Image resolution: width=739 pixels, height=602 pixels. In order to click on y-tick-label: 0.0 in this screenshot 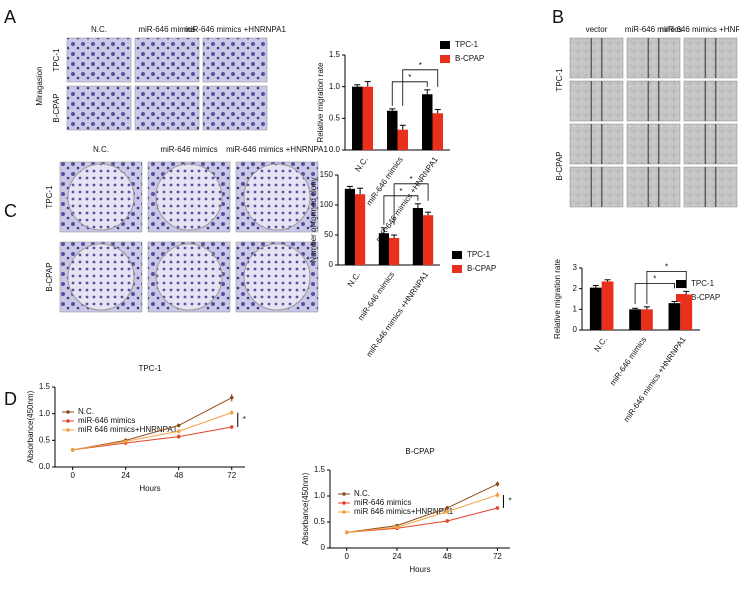, I will do `click(335, 149)`.